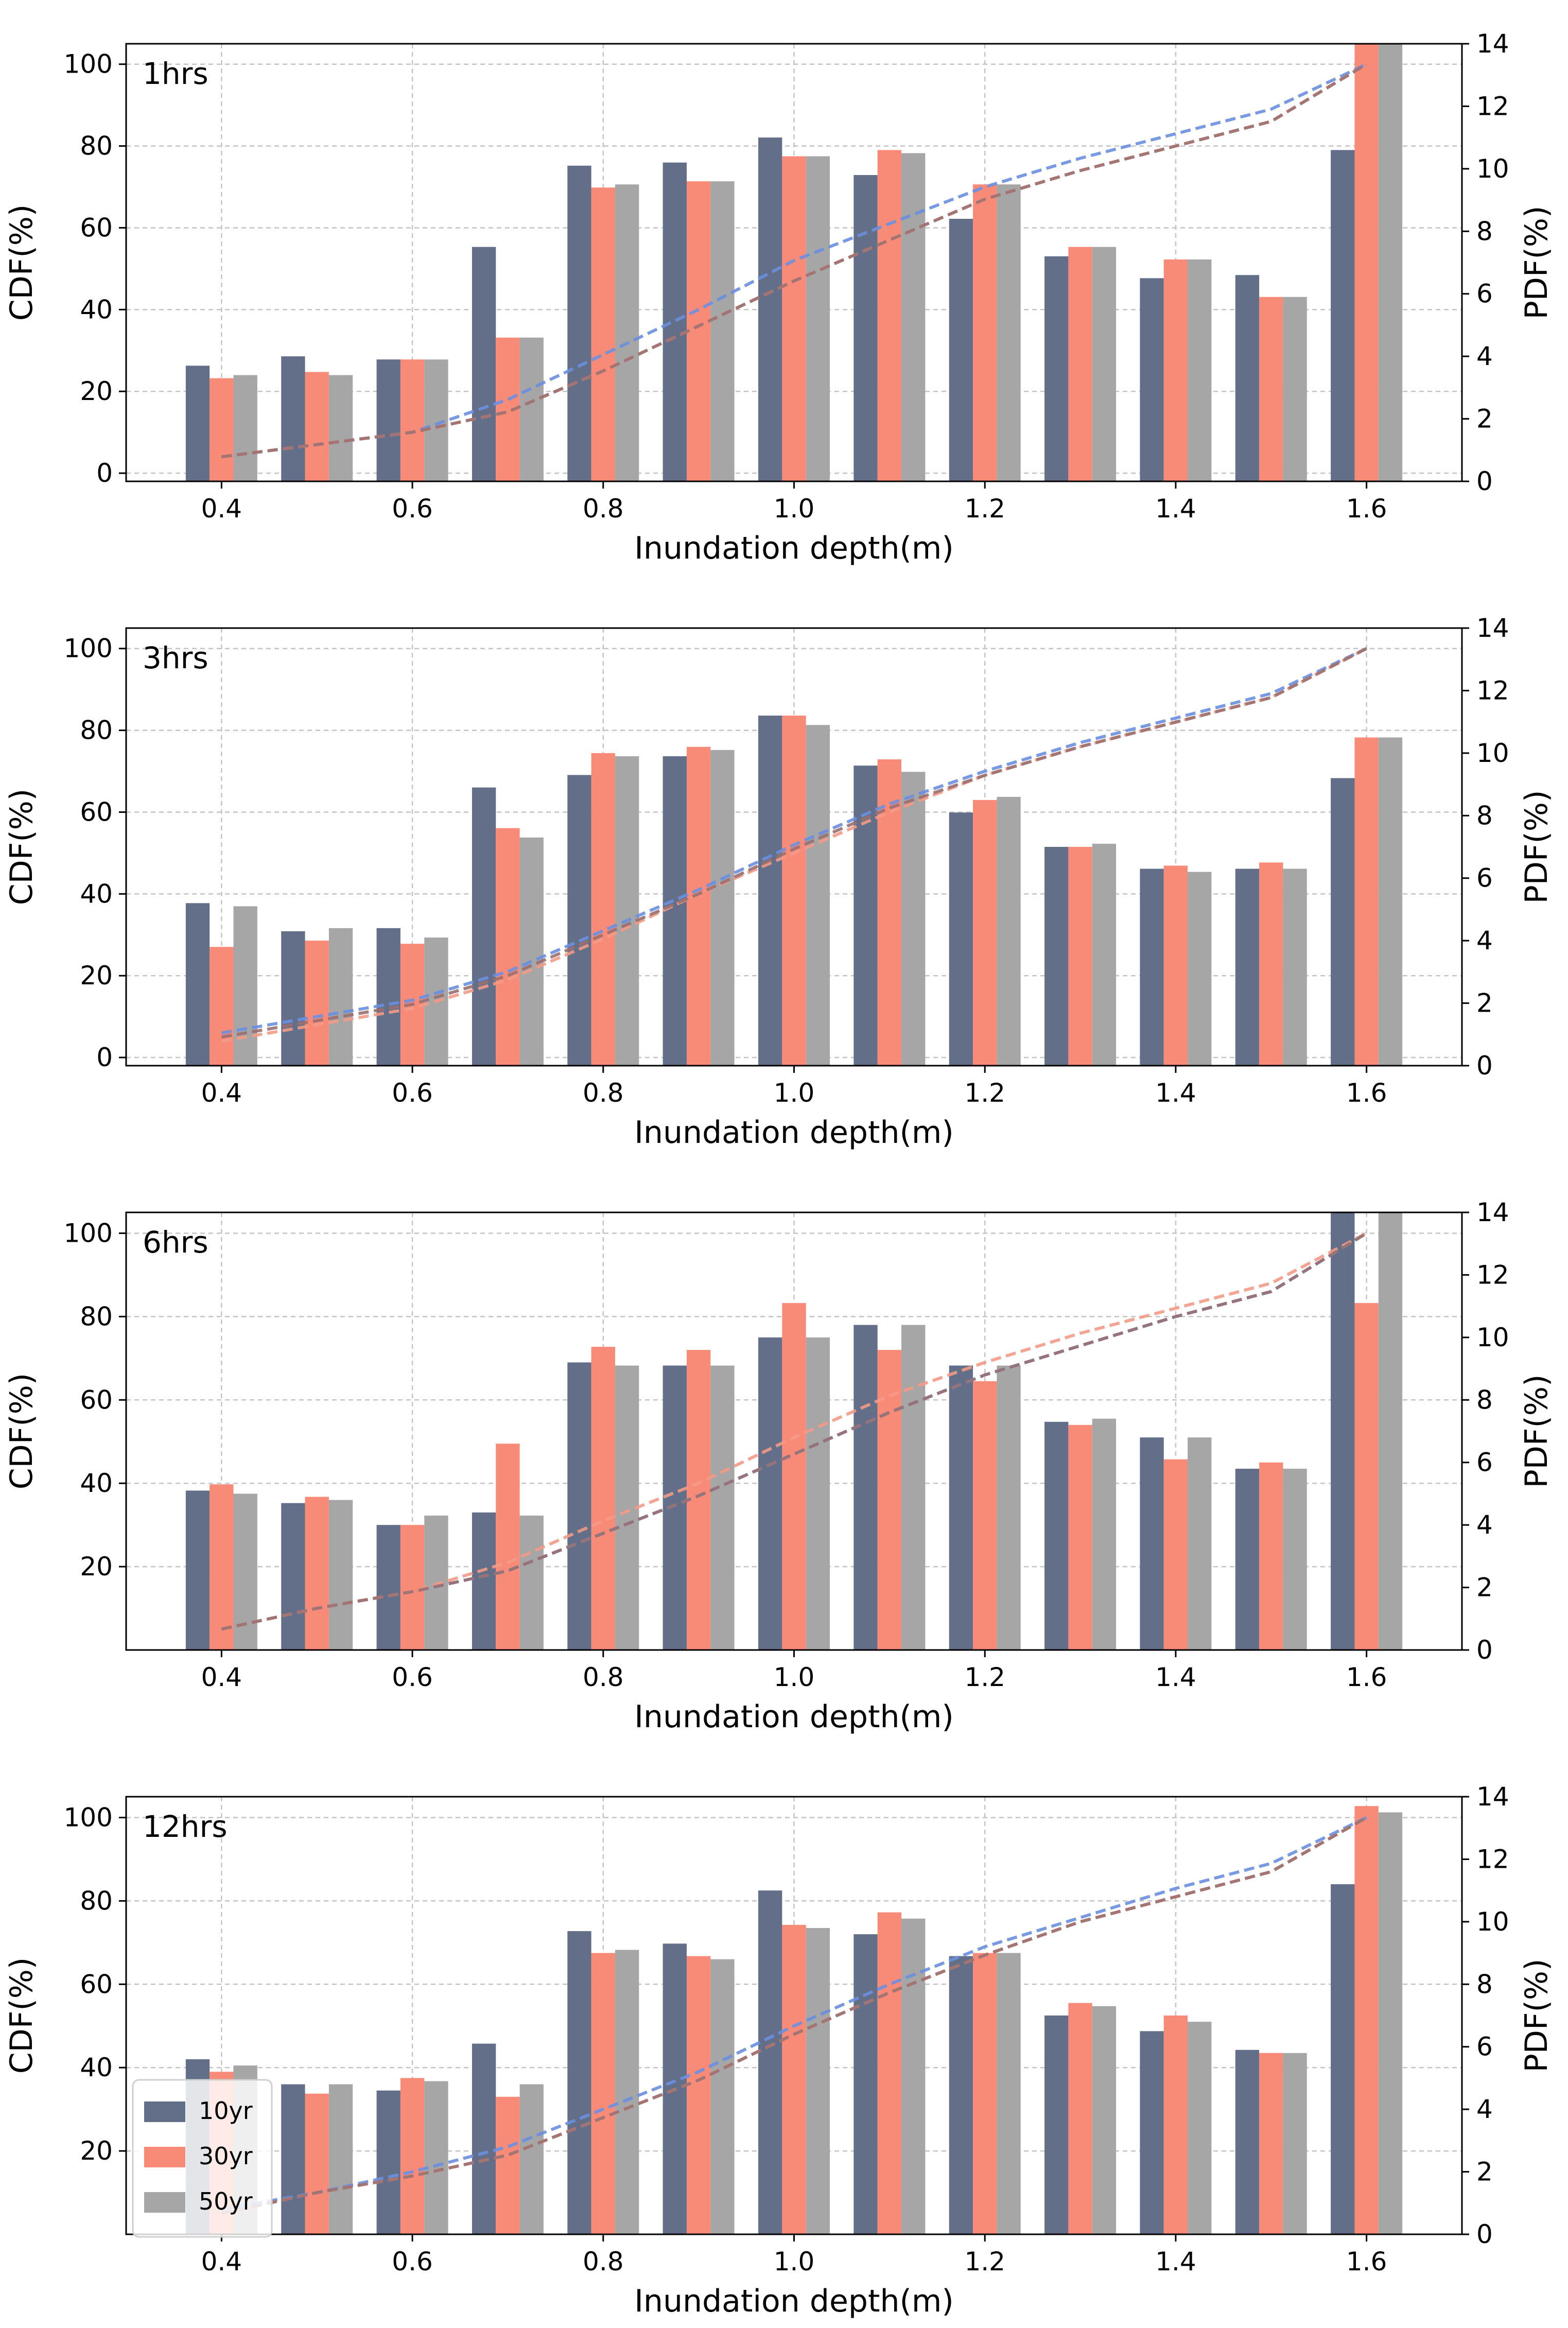 This screenshot has width=1568, height=2328. What do you see at coordinates (96, 1316) in the screenshot?
I see `y-left-tick-label: 80` at bounding box center [96, 1316].